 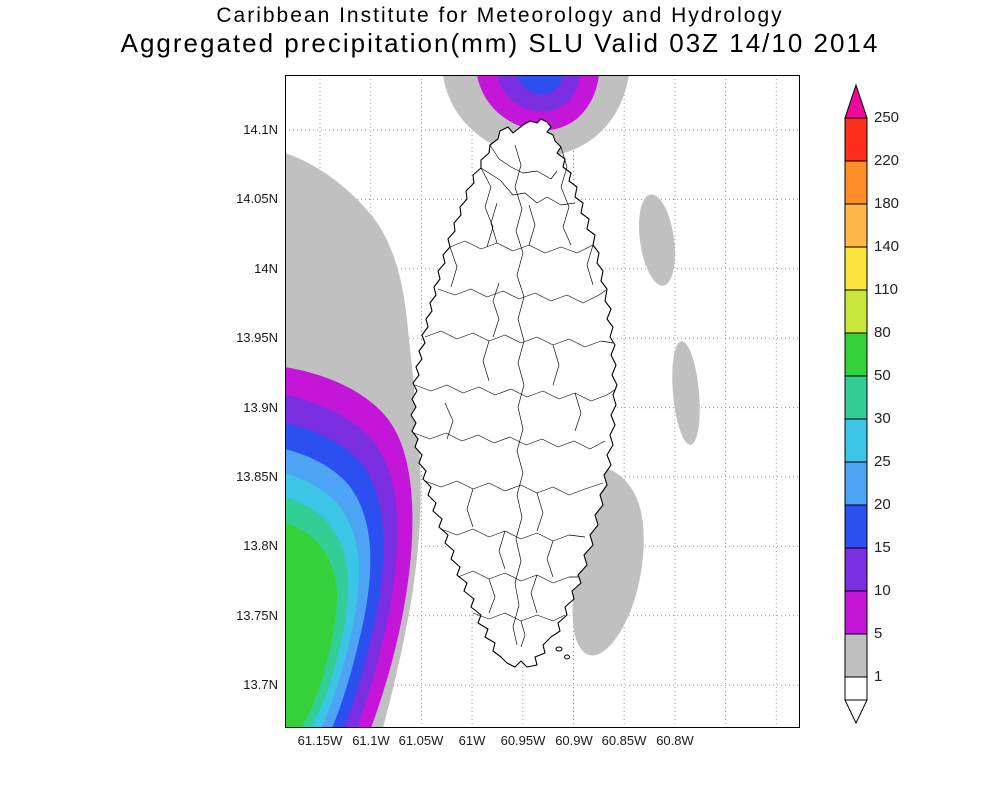 I want to click on colorbar-label: 110, so click(x=886, y=289).